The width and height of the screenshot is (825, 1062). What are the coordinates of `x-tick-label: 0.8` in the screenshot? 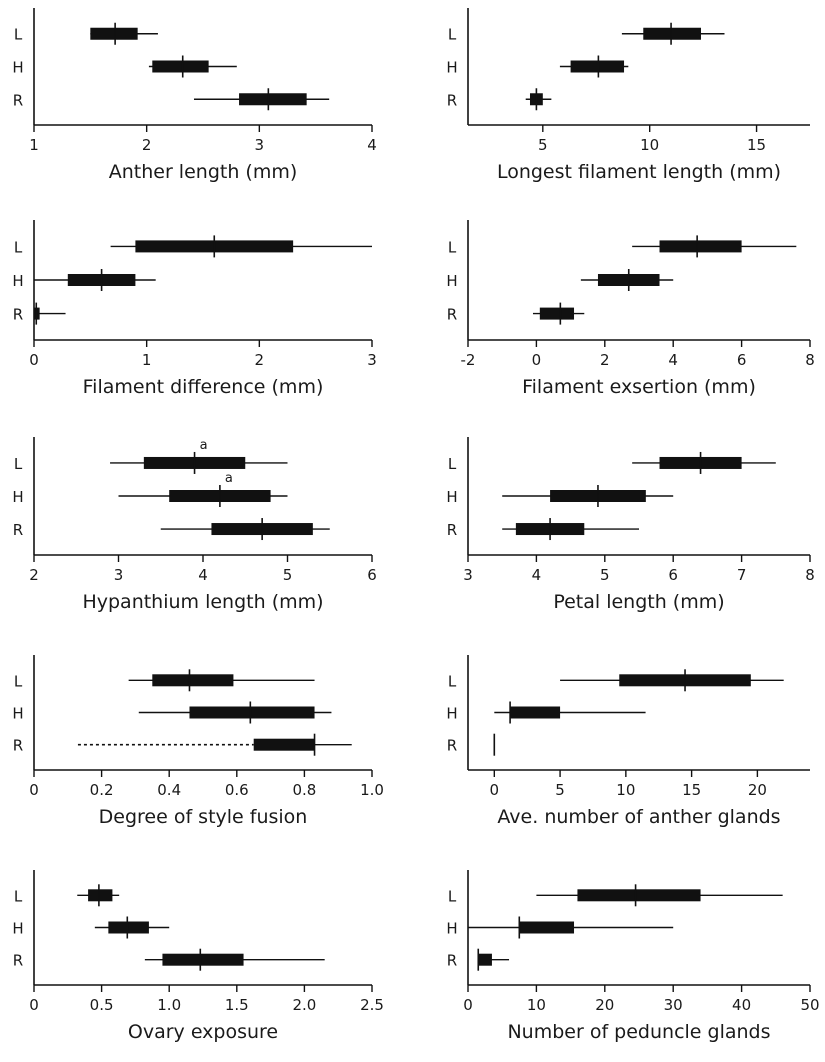 It's located at (304, 790).